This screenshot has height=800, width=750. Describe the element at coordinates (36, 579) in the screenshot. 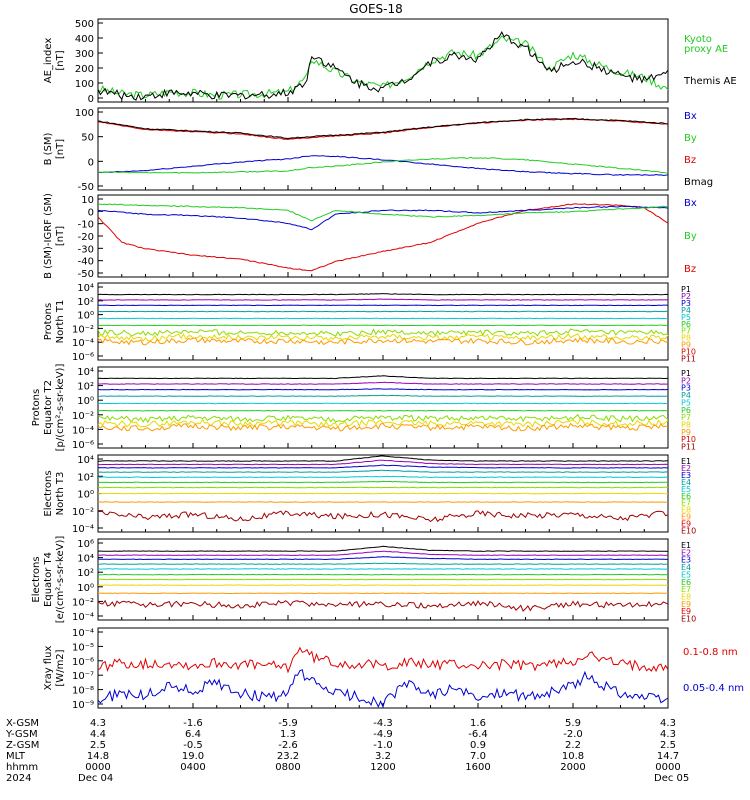

I see `y-axis-label: Electrons` at that location.